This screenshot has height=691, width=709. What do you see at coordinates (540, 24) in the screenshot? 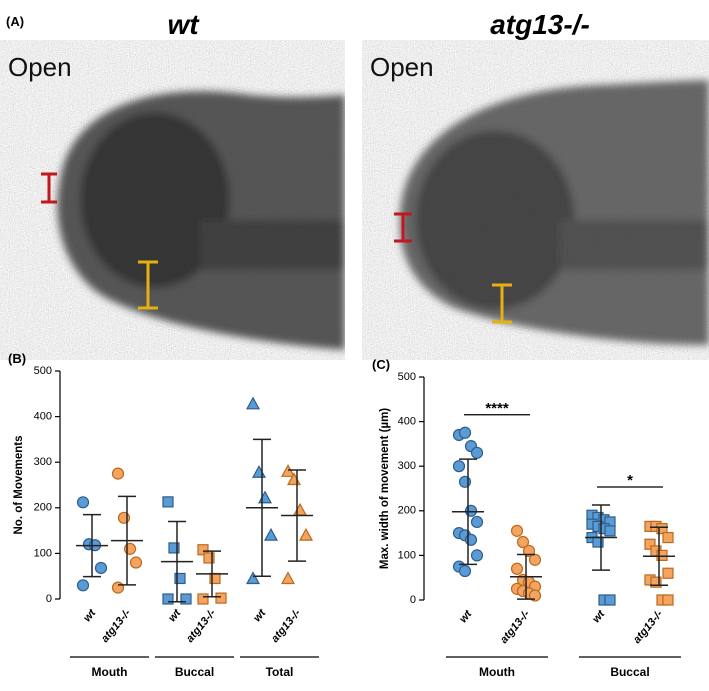
I see `image-title: atg13-/-` at bounding box center [540, 24].